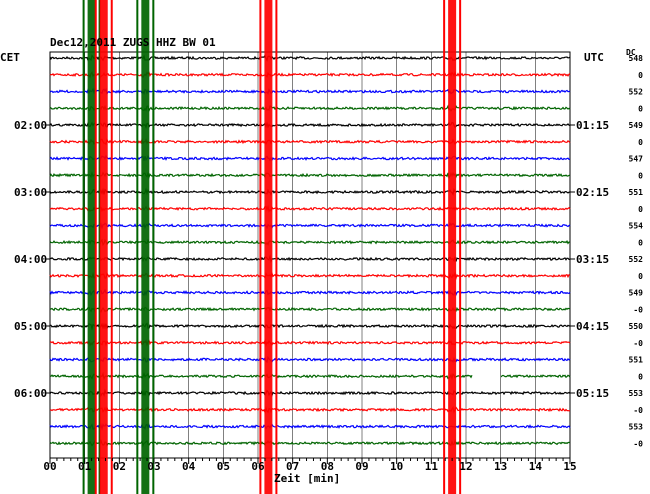 This screenshot has height=494, width=650. Describe the element at coordinates (636, 58) in the screenshot. I see `dc-offset-value: 548` at that location.